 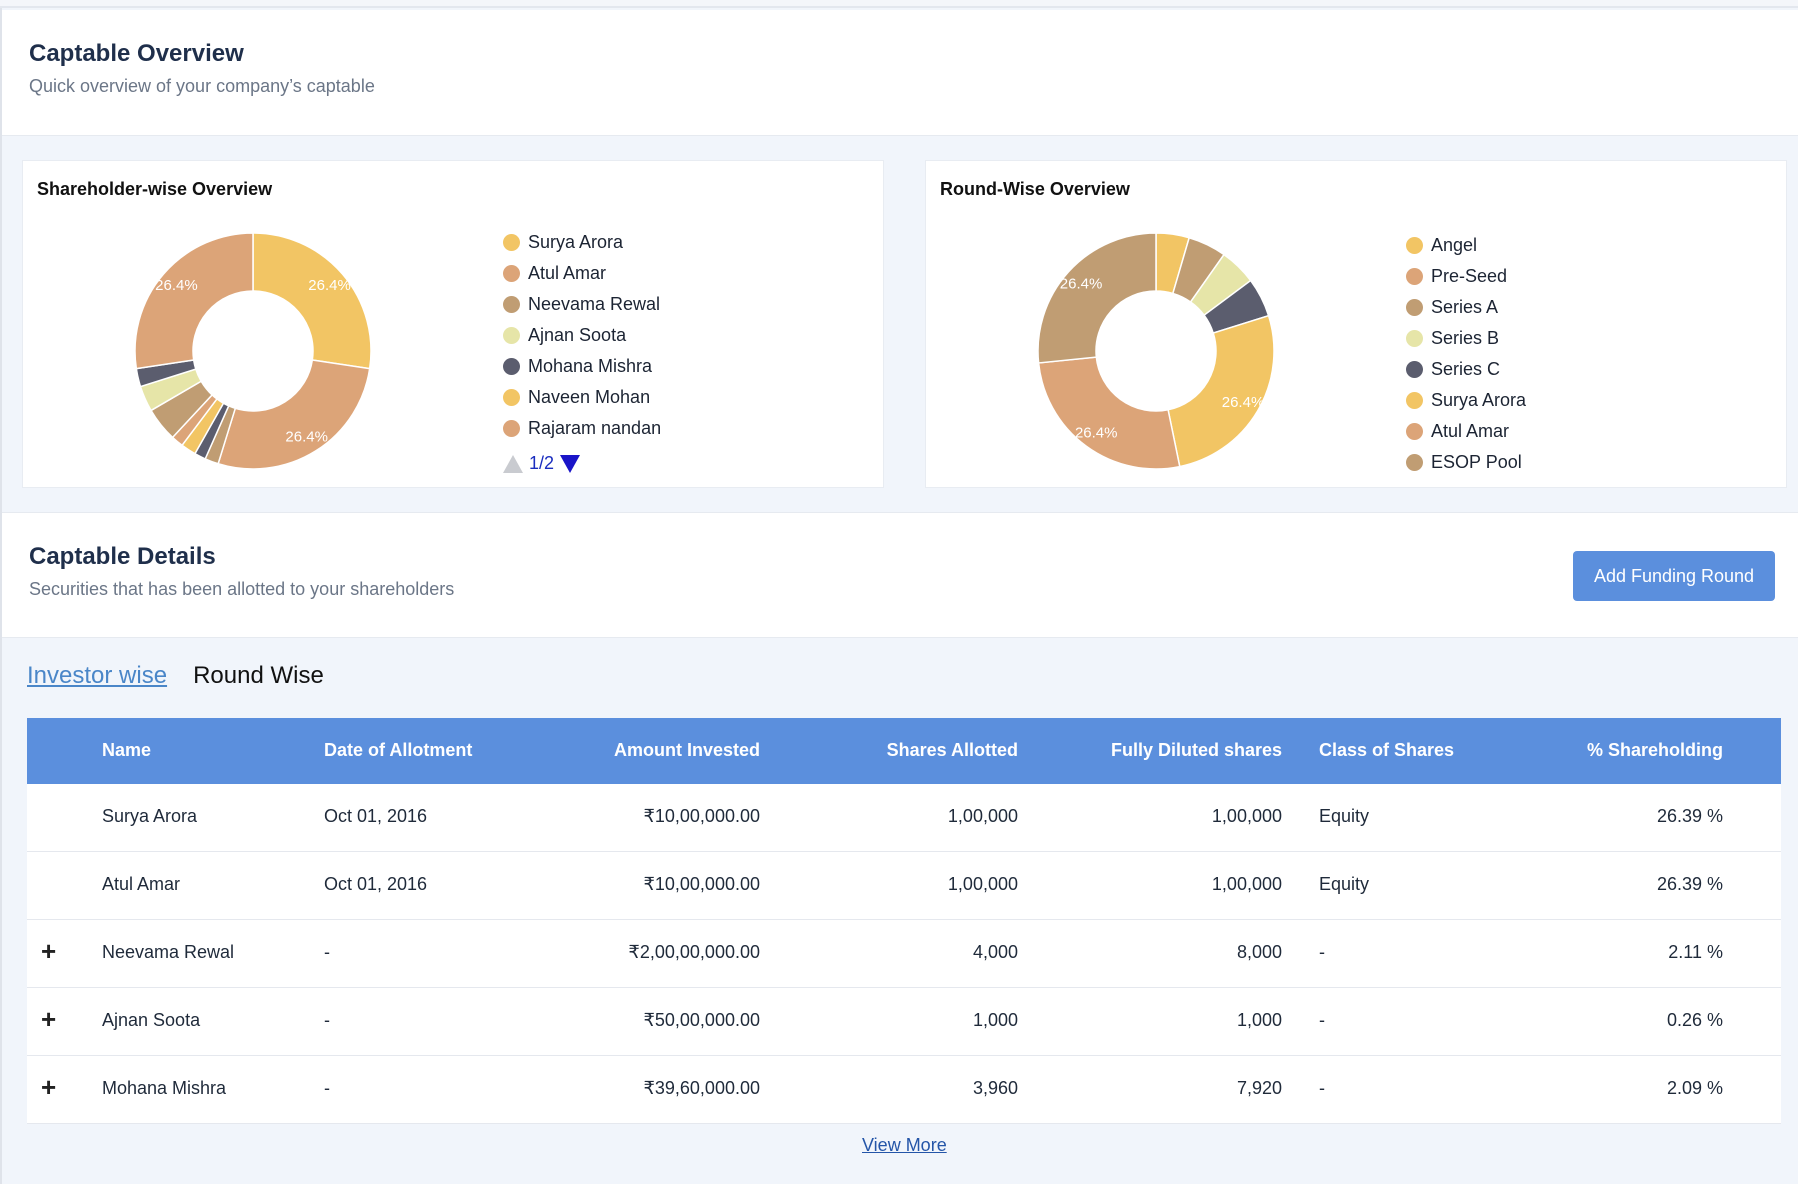 What do you see at coordinates (694, 952) in the screenshot?
I see `cell-amount: ₹2,00,00,000.00` at bounding box center [694, 952].